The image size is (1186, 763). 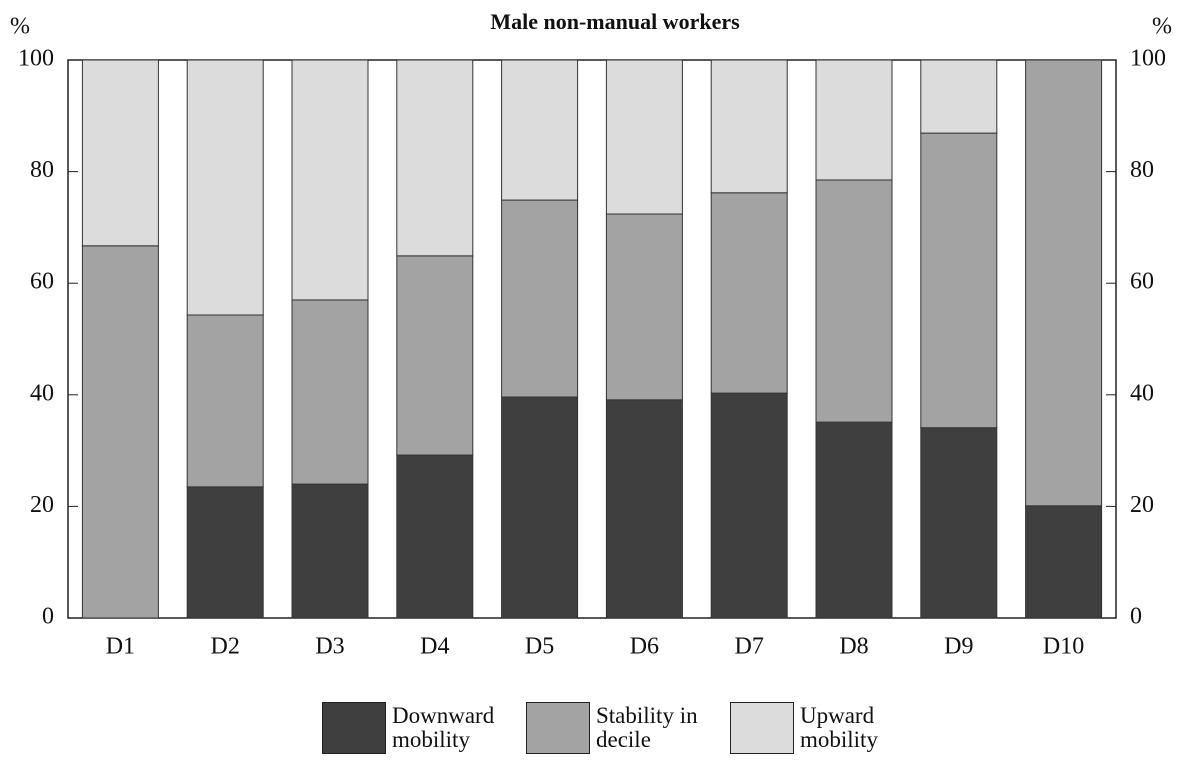 I want to click on y2-tick-label: 40, so click(x=1142, y=393).